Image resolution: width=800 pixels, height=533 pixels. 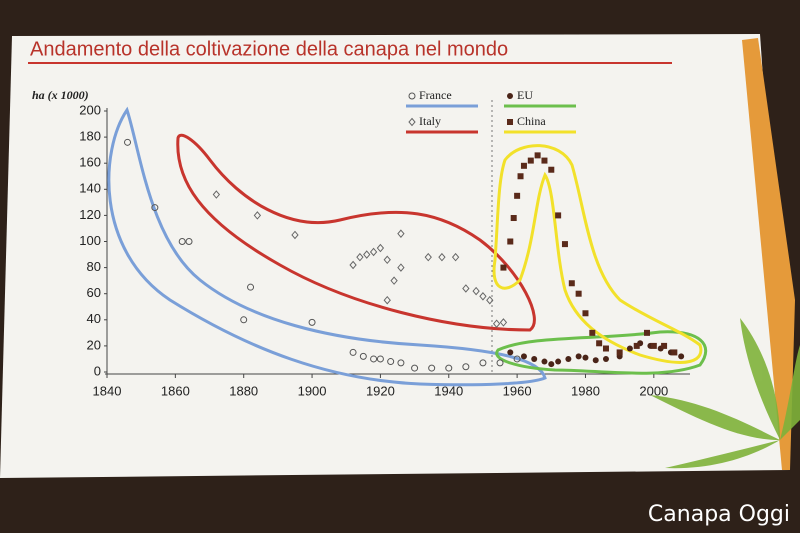 What do you see at coordinates (435, 95) in the screenshot?
I see `legend-label: France` at bounding box center [435, 95].